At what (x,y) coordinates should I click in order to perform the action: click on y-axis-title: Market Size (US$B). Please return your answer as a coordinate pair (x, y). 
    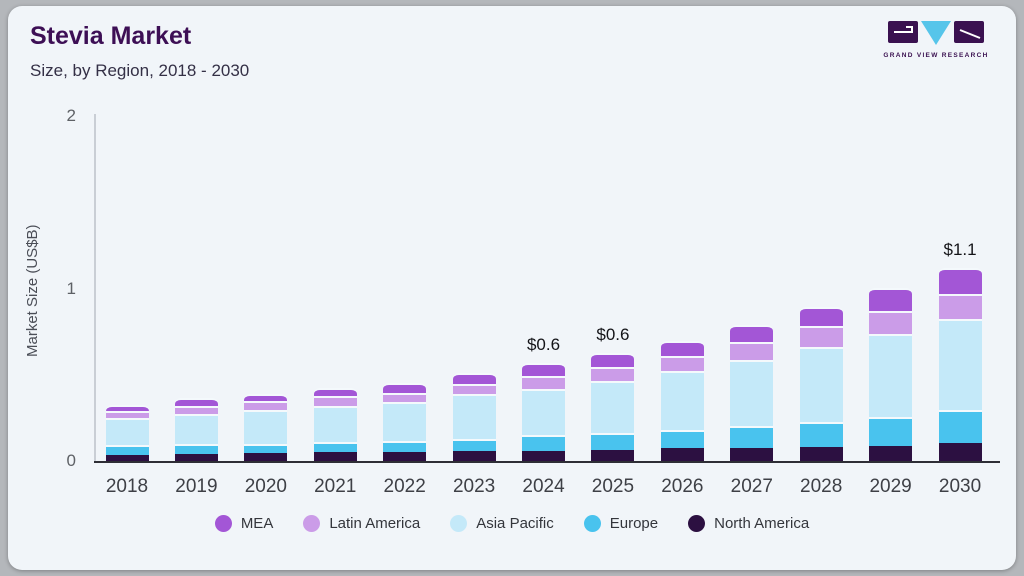
    Looking at the image, I should click on (32, 291).